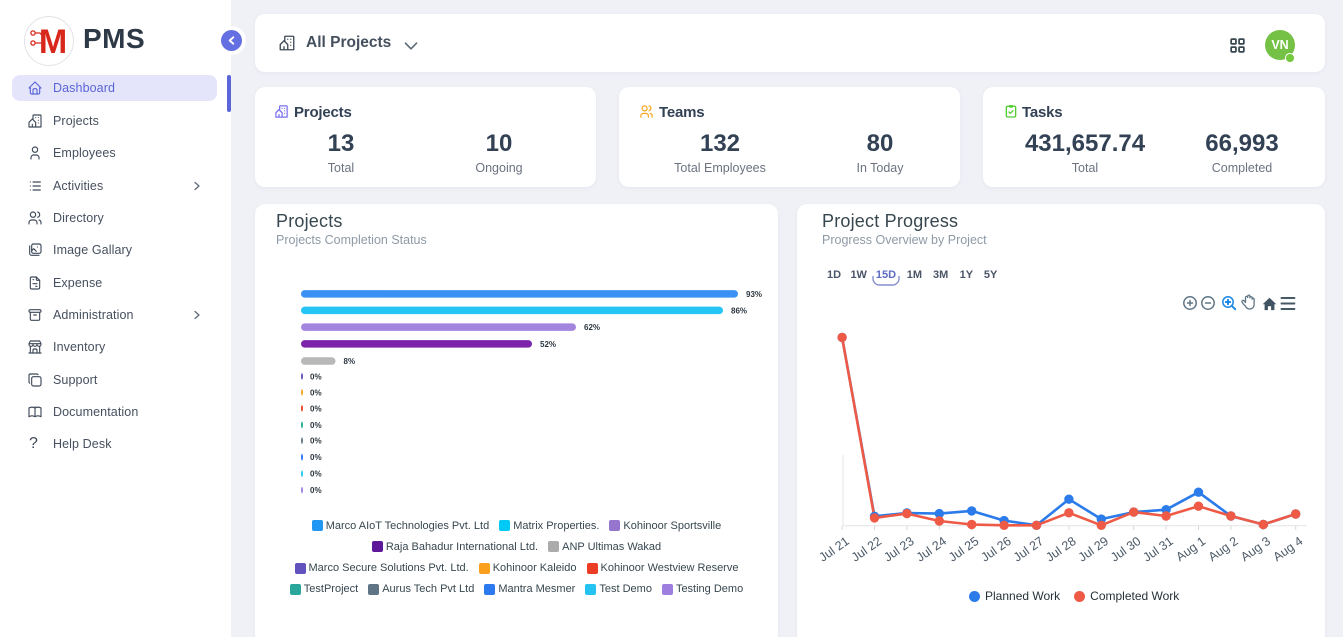  I want to click on svg-text: Aug 4, so click(1288, 549).